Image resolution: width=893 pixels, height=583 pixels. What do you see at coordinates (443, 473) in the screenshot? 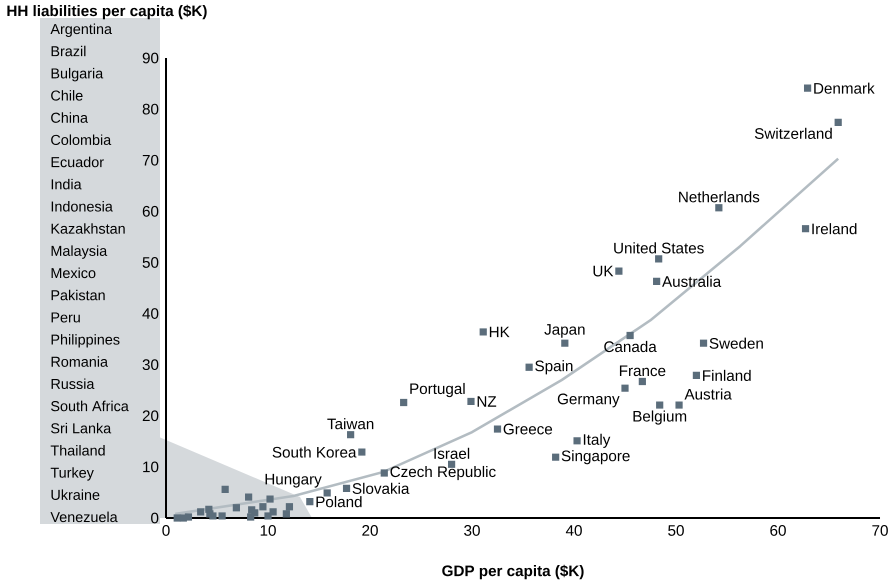
I see `series-label: Czech Republic` at bounding box center [443, 473].